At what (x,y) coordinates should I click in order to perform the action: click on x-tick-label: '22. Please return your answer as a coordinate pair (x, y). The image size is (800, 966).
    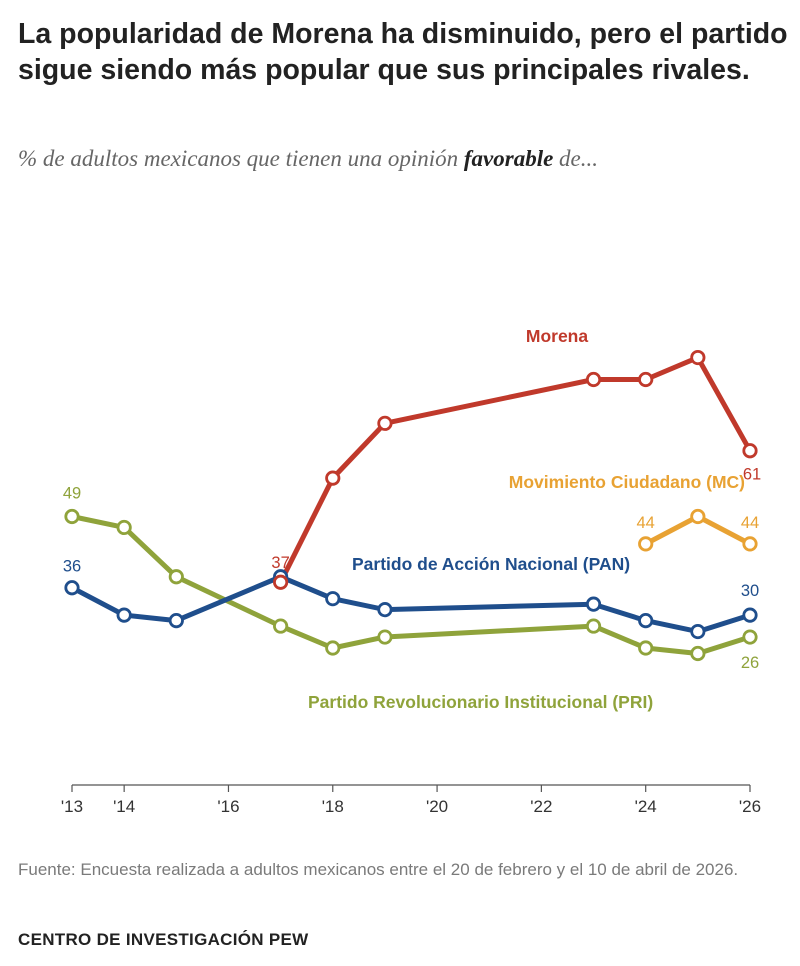
    Looking at the image, I should click on (541, 806).